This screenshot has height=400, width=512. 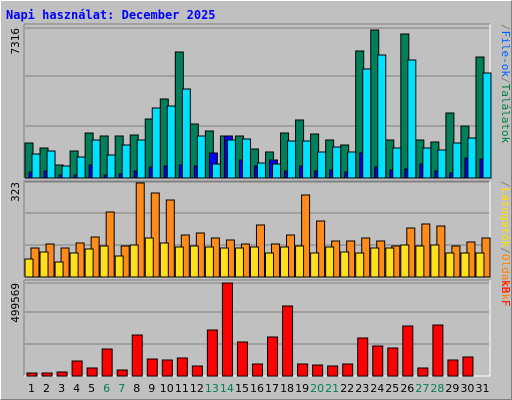 I want to click on x-tick-label-day-25: 25, so click(x=392, y=388).